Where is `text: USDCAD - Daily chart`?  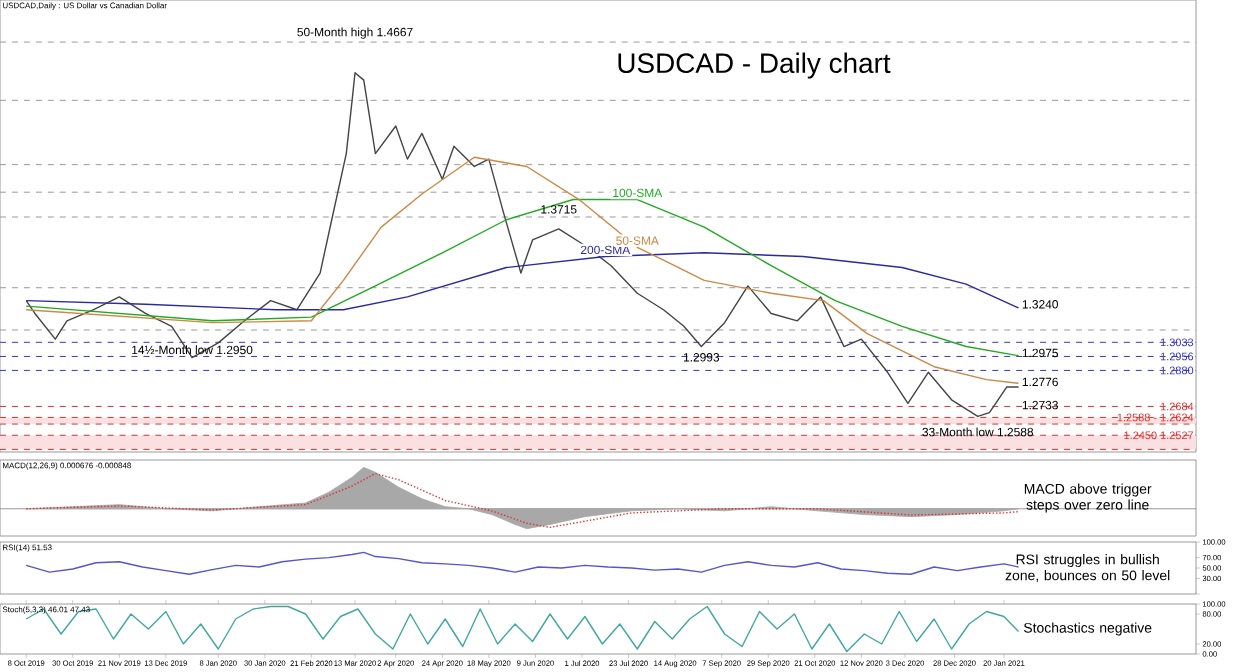
text: USDCAD - Daily chart is located at coordinates (754, 65).